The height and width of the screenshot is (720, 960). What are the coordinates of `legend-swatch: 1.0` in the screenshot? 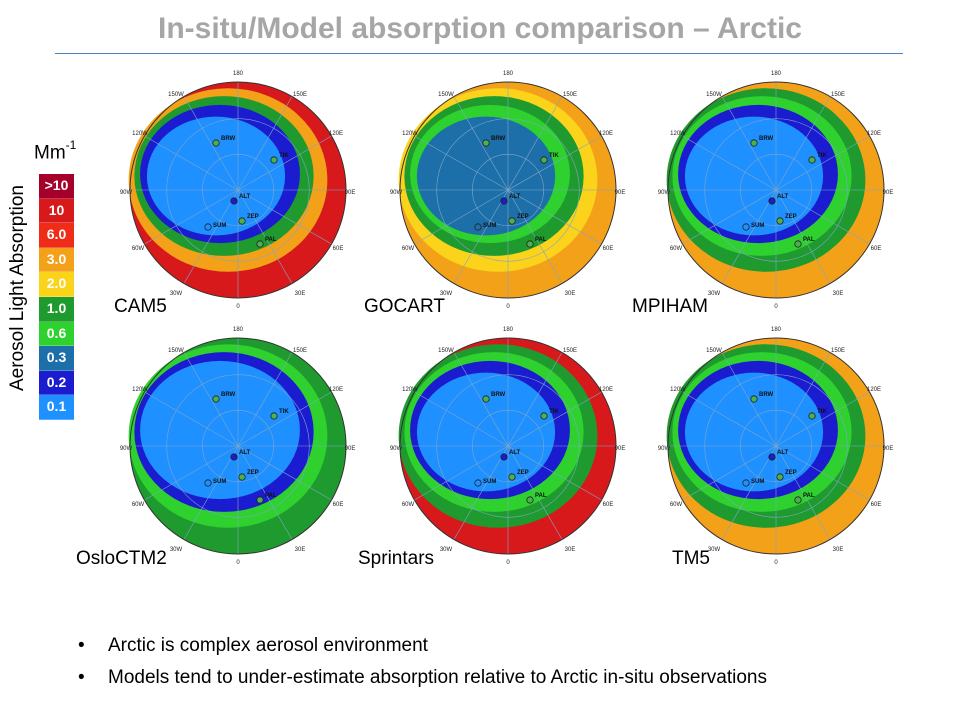 It's located at (56, 309).